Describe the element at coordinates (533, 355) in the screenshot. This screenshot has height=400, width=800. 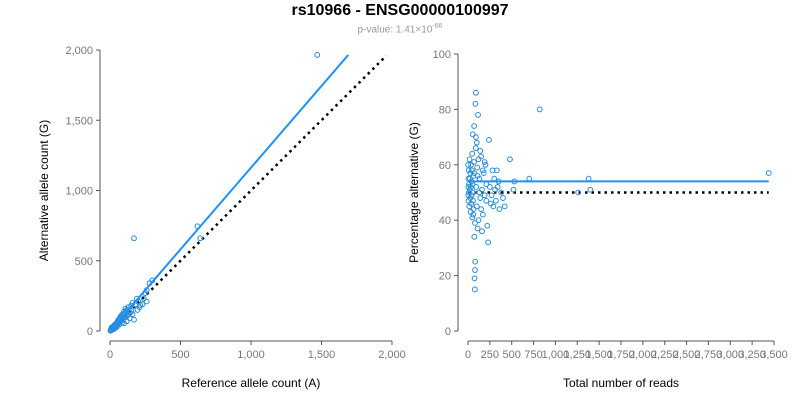
I see `chart2-x-tick-label: 750` at that location.